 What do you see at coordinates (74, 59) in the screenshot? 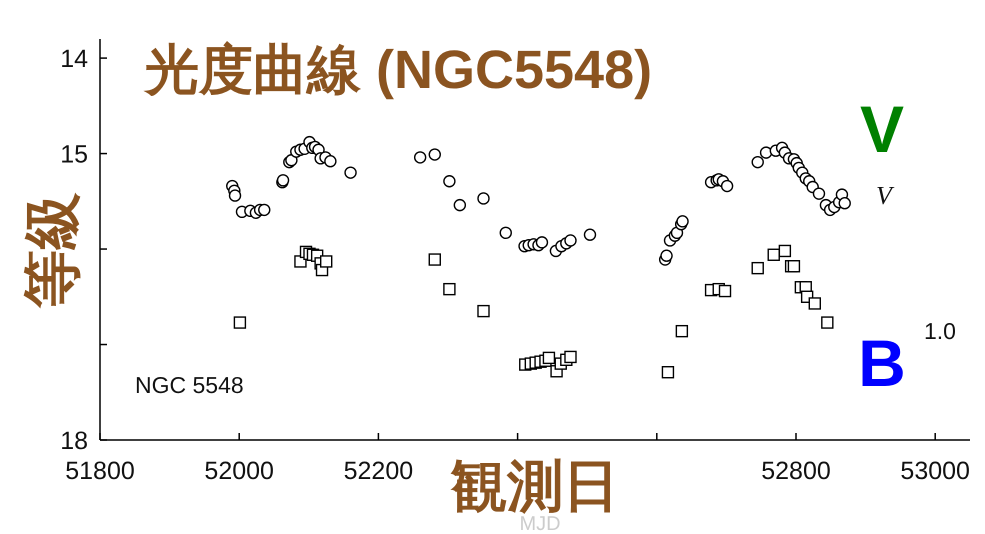
I see `y-tick-label: 14` at bounding box center [74, 59].